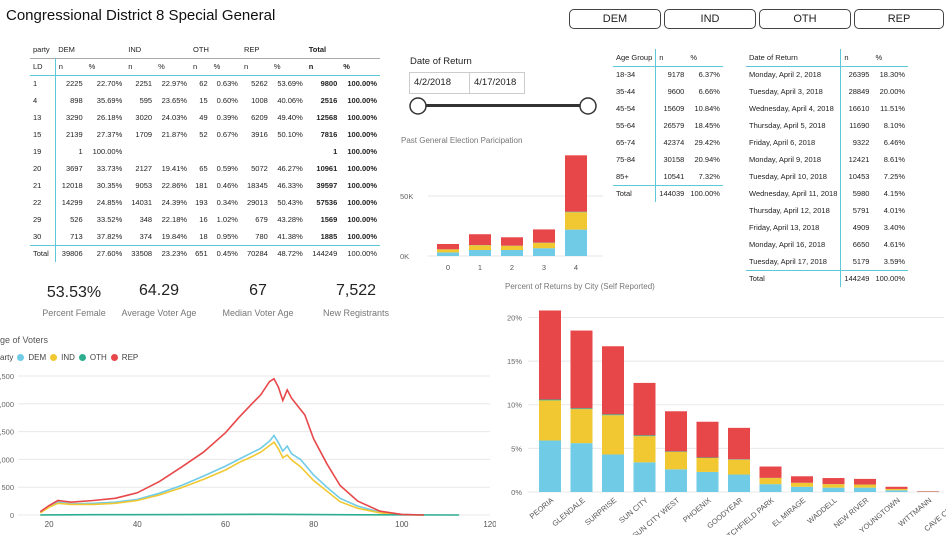  What do you see at coordinates (74, 168) in the screenshot?
I see `table-cell: 3697` at bounding box center [74, 168].